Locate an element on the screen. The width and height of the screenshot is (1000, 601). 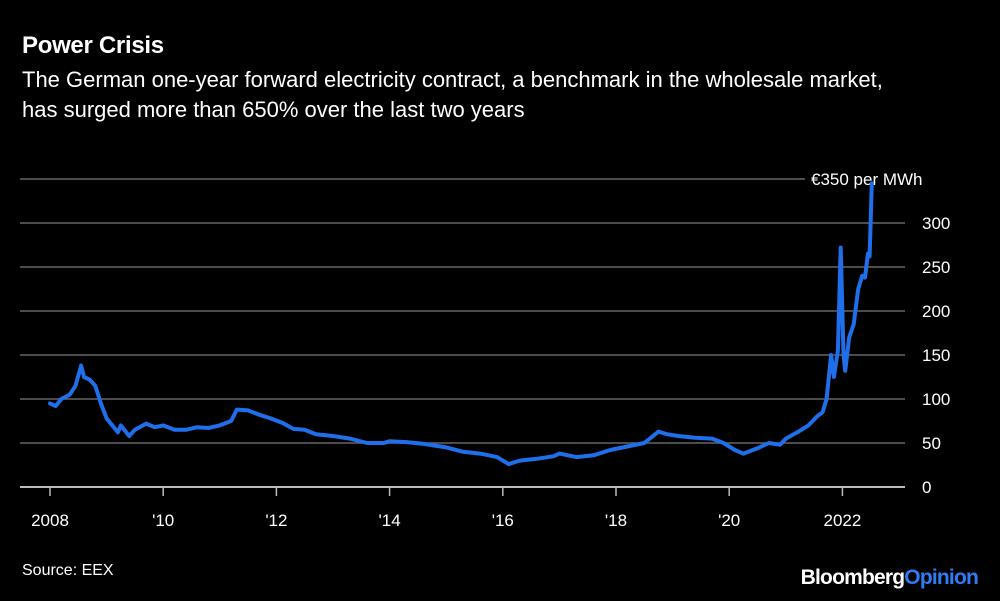
y-tick-label: 250 is located at coordinates (936, 267).